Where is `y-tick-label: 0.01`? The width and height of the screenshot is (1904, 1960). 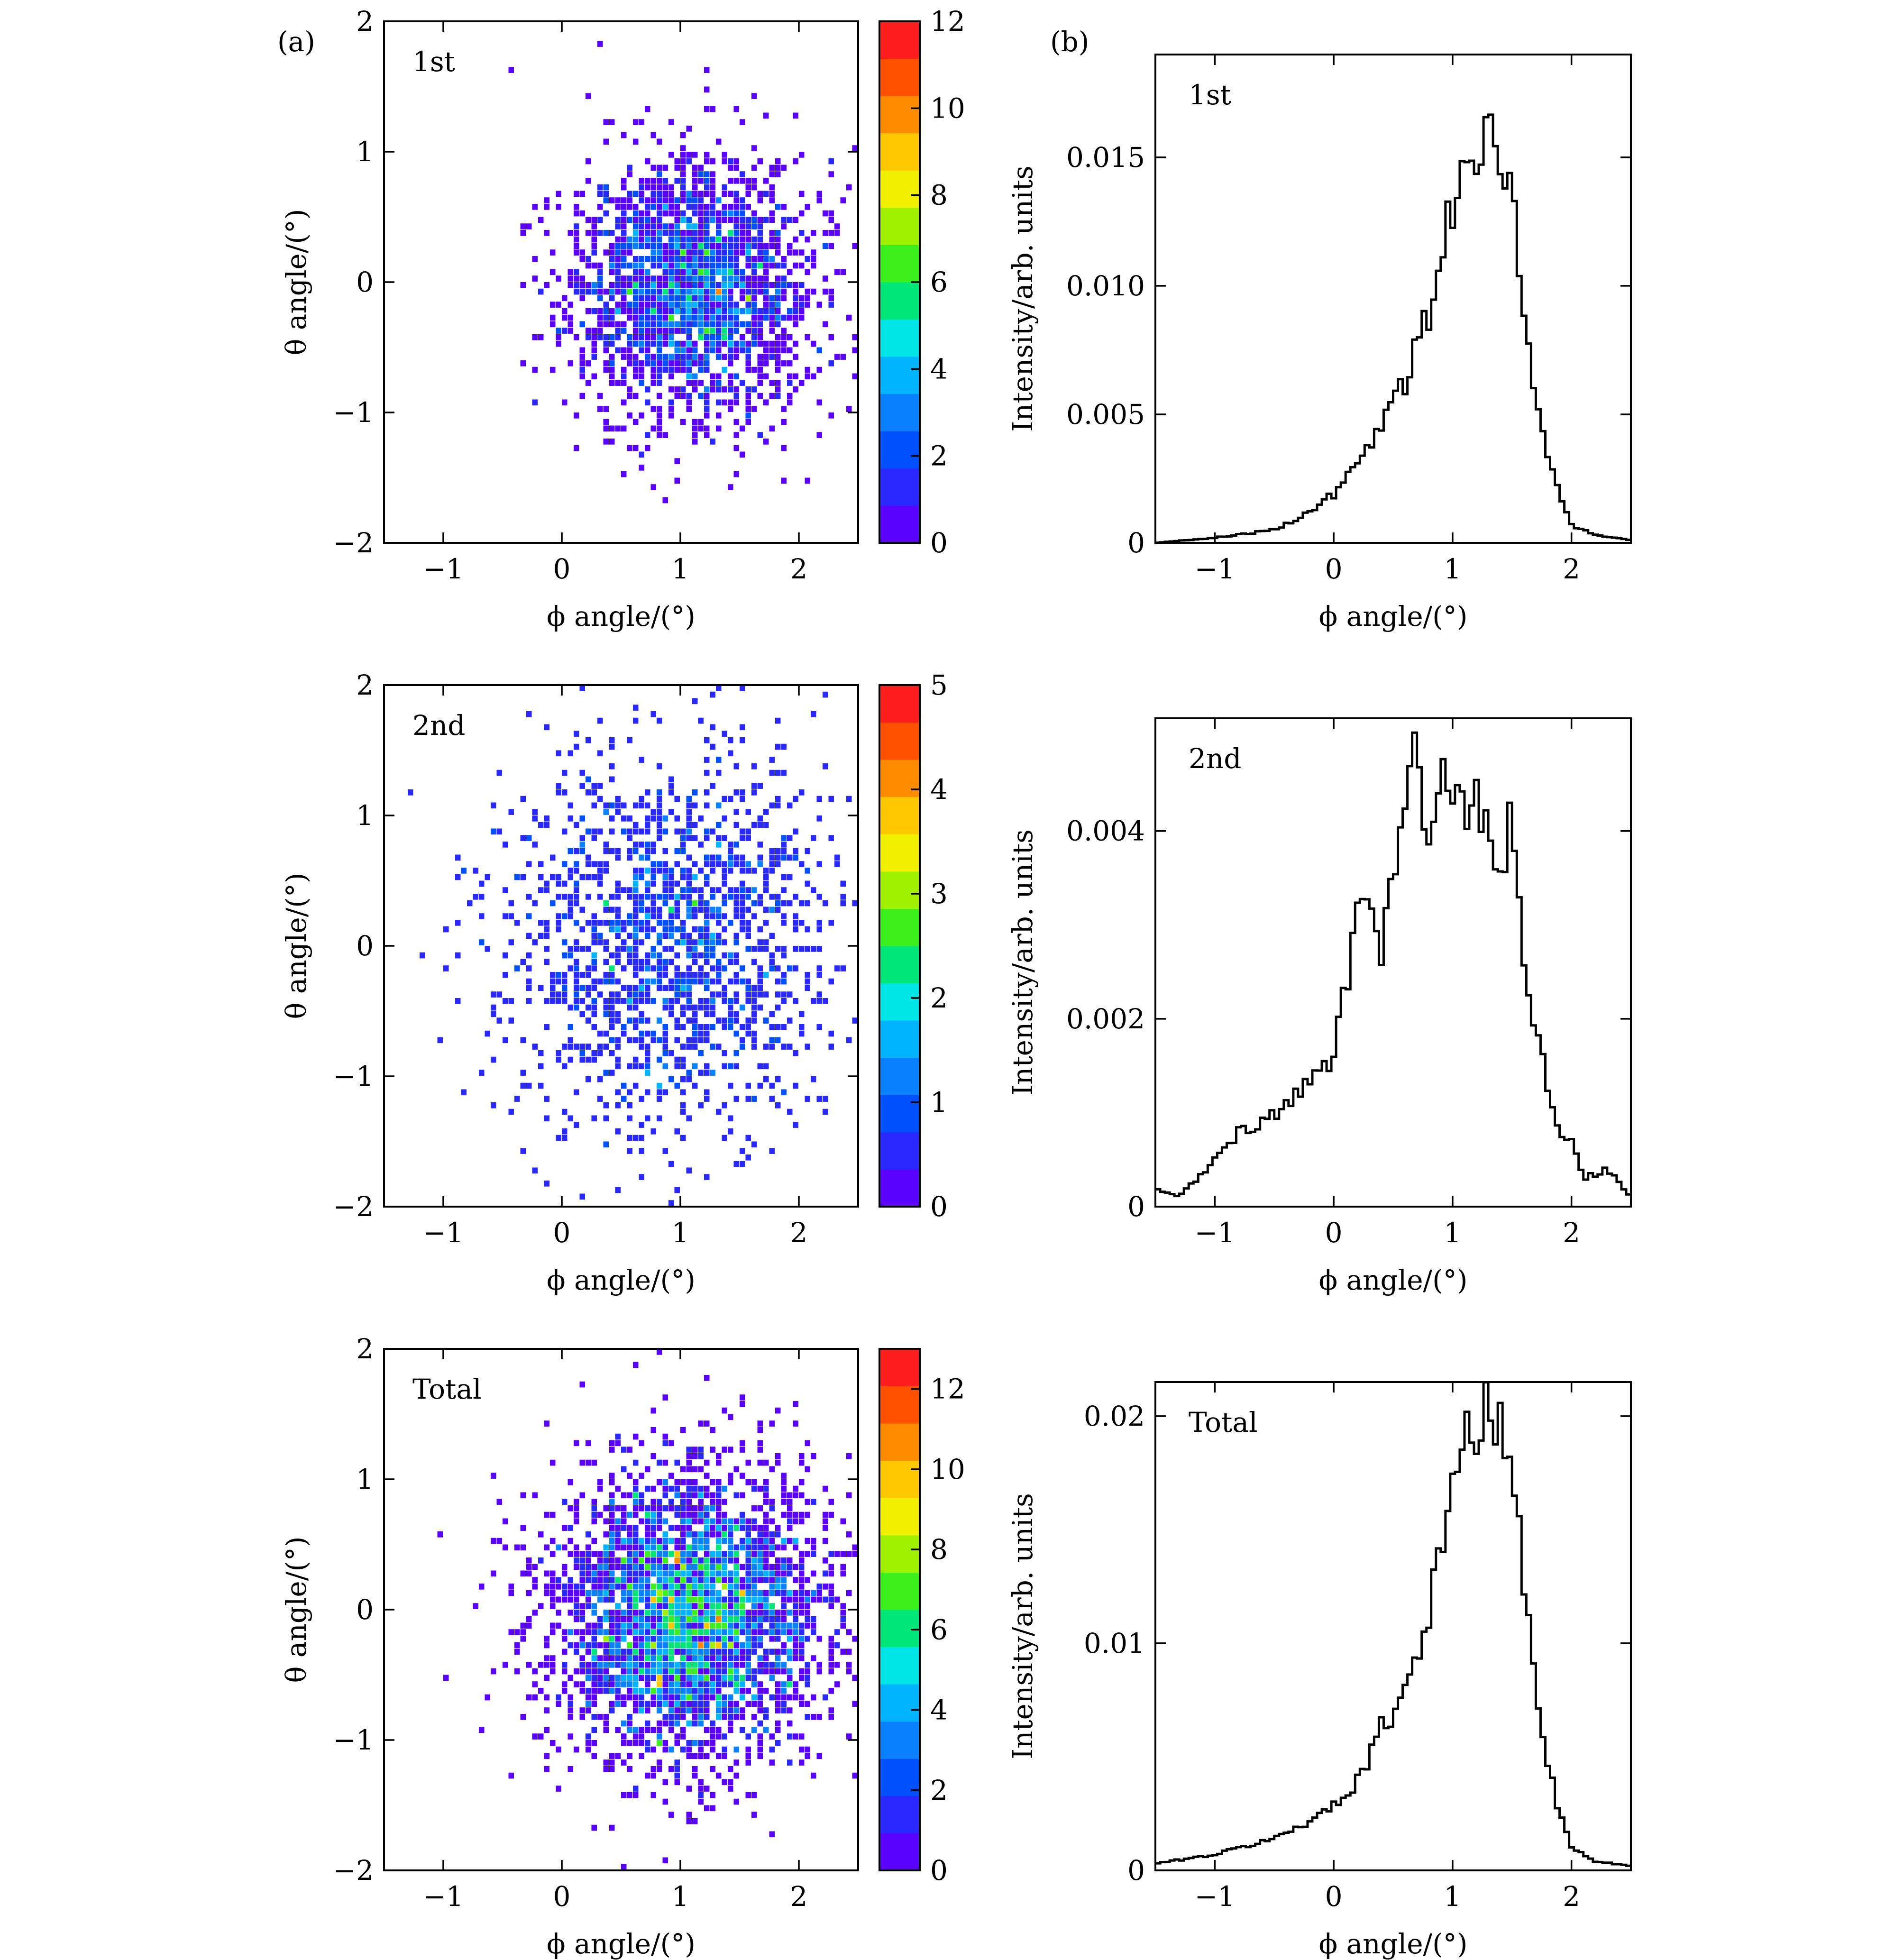 y-tick-label: 0.01 is located at coordinates (1114, 1643).